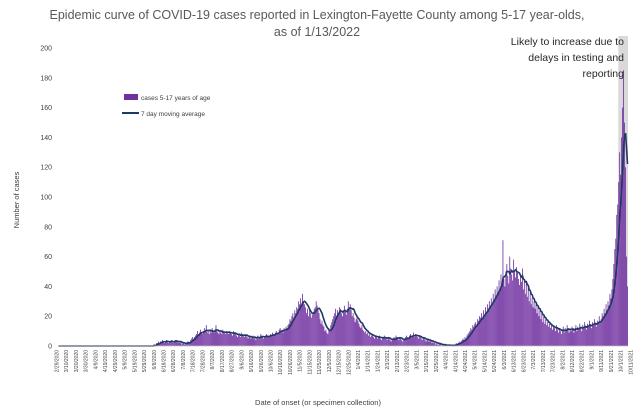 Image resolution: width=634 pixels, height=412 pixels. I want to click on y-tick-label: 120, so click(46, 168).